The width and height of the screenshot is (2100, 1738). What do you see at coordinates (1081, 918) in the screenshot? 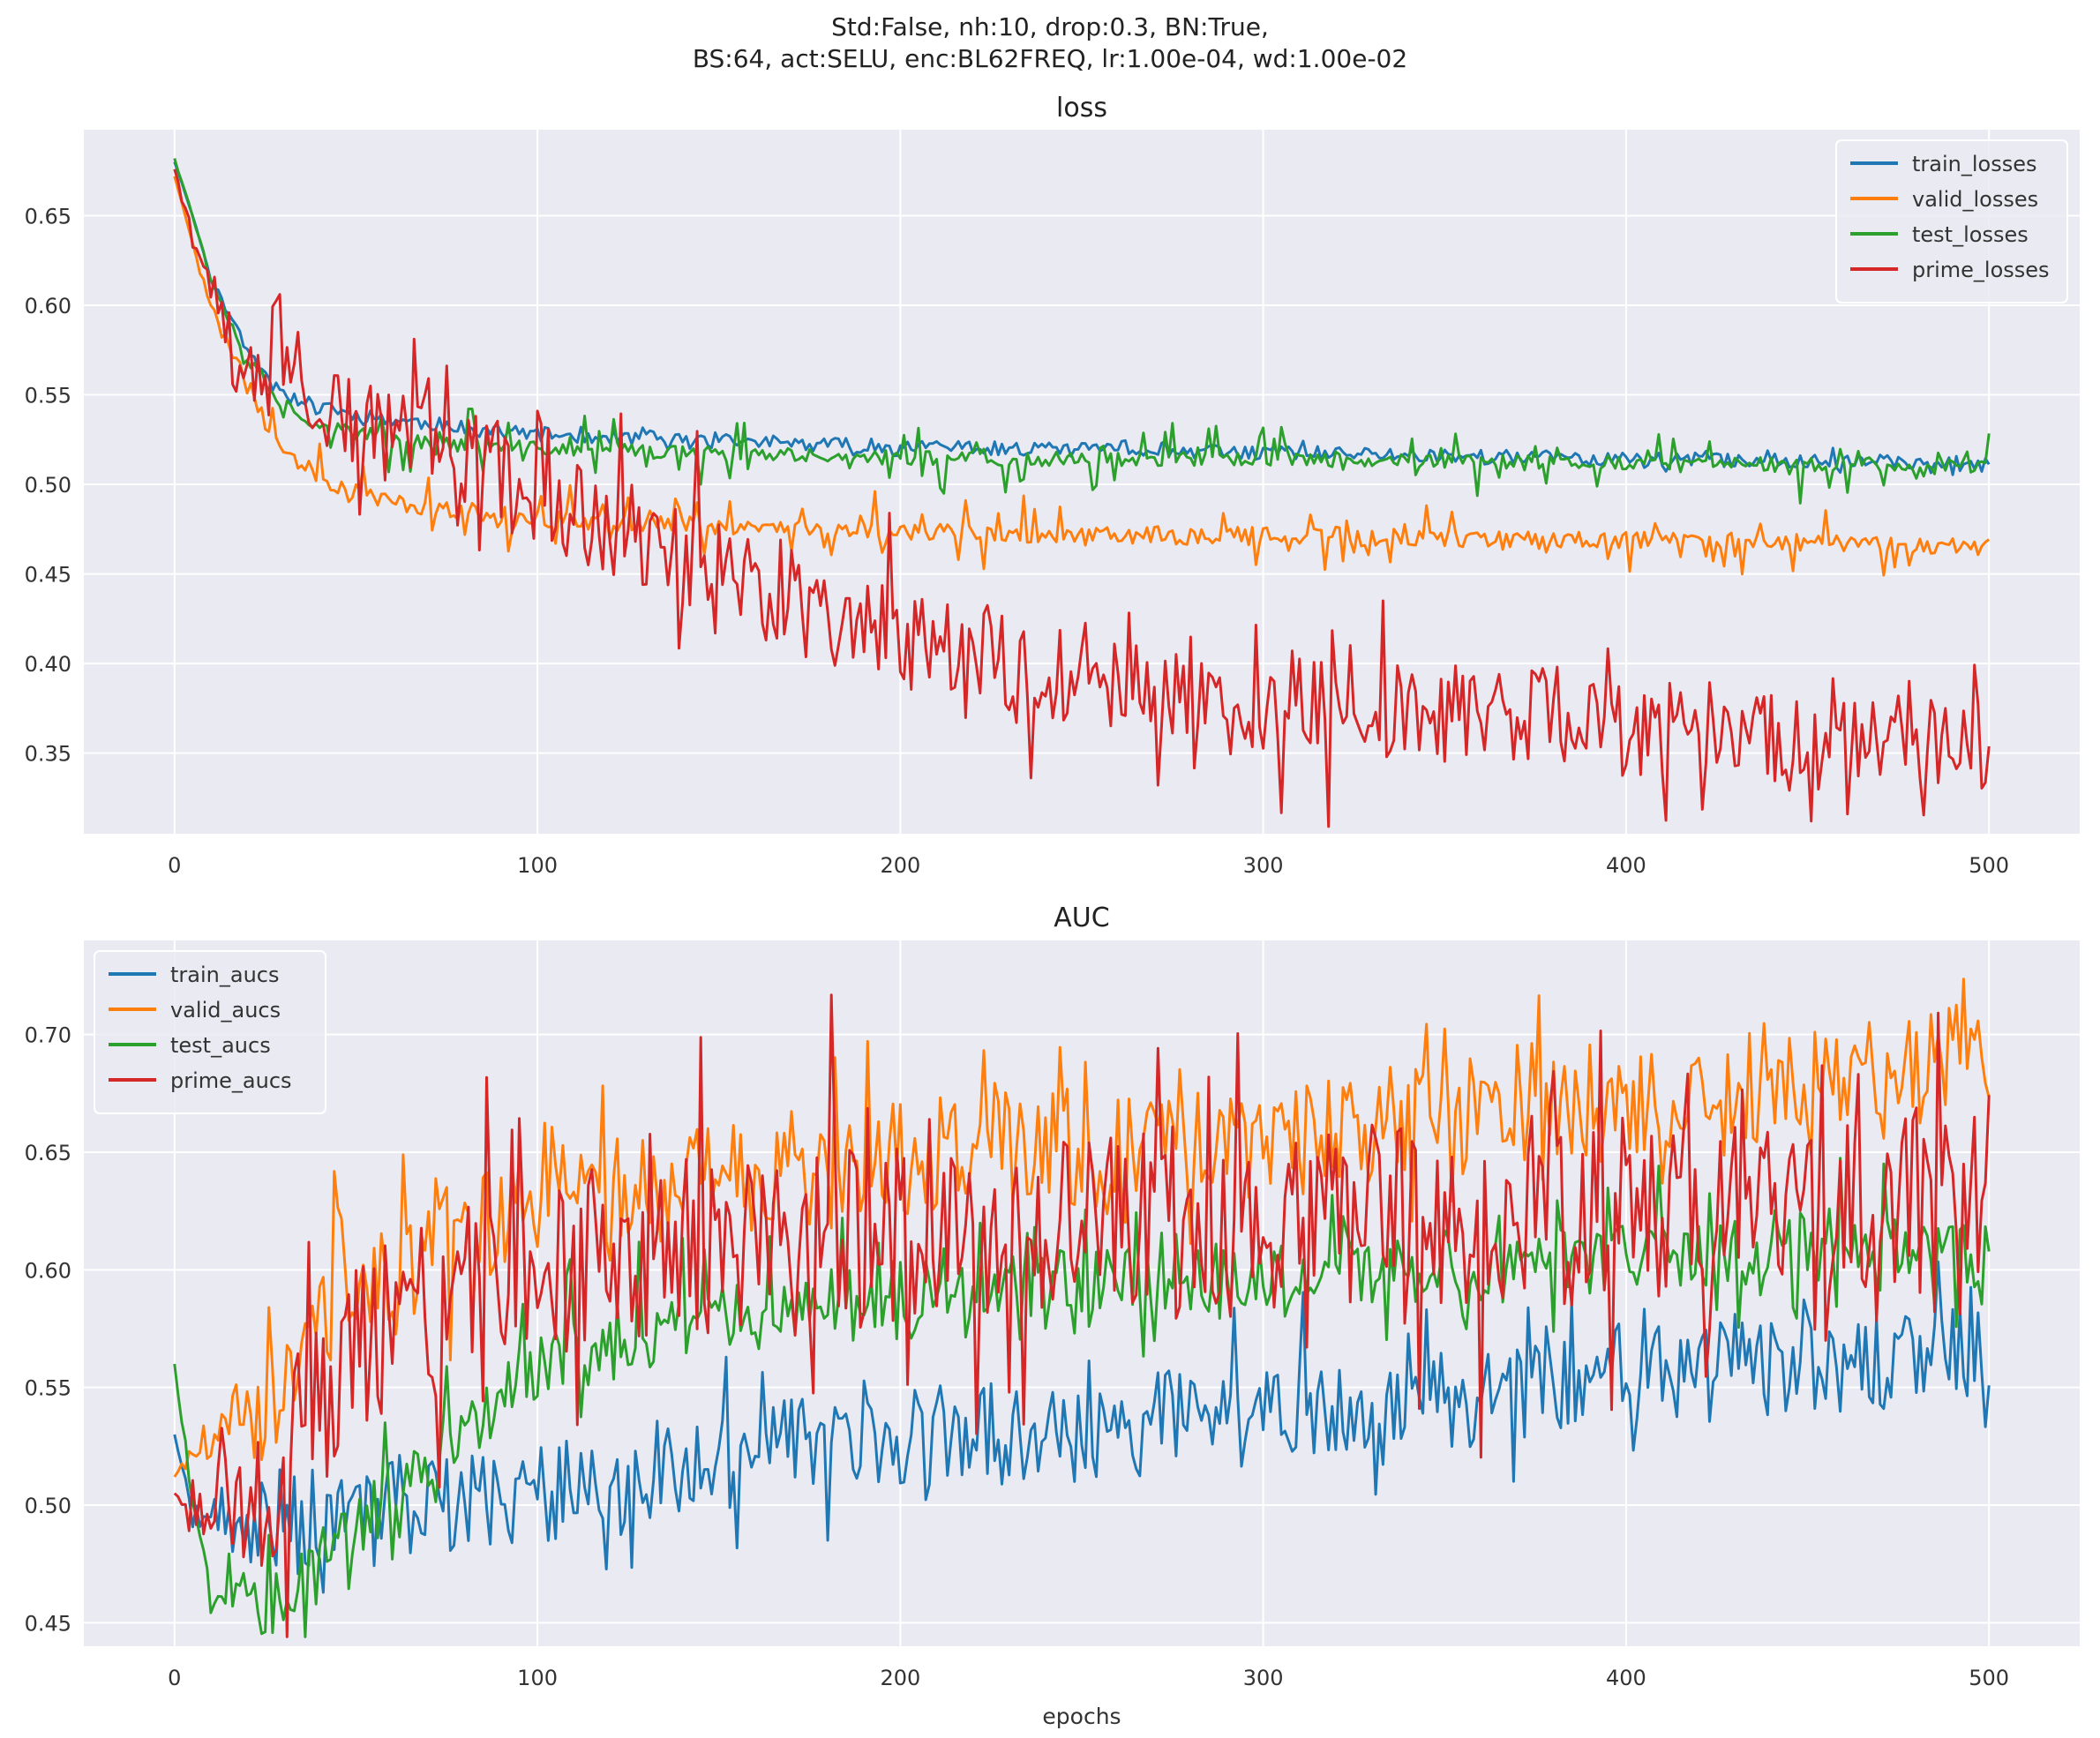
I see `axes-title: AUC` at bounding box center [1081, 918].